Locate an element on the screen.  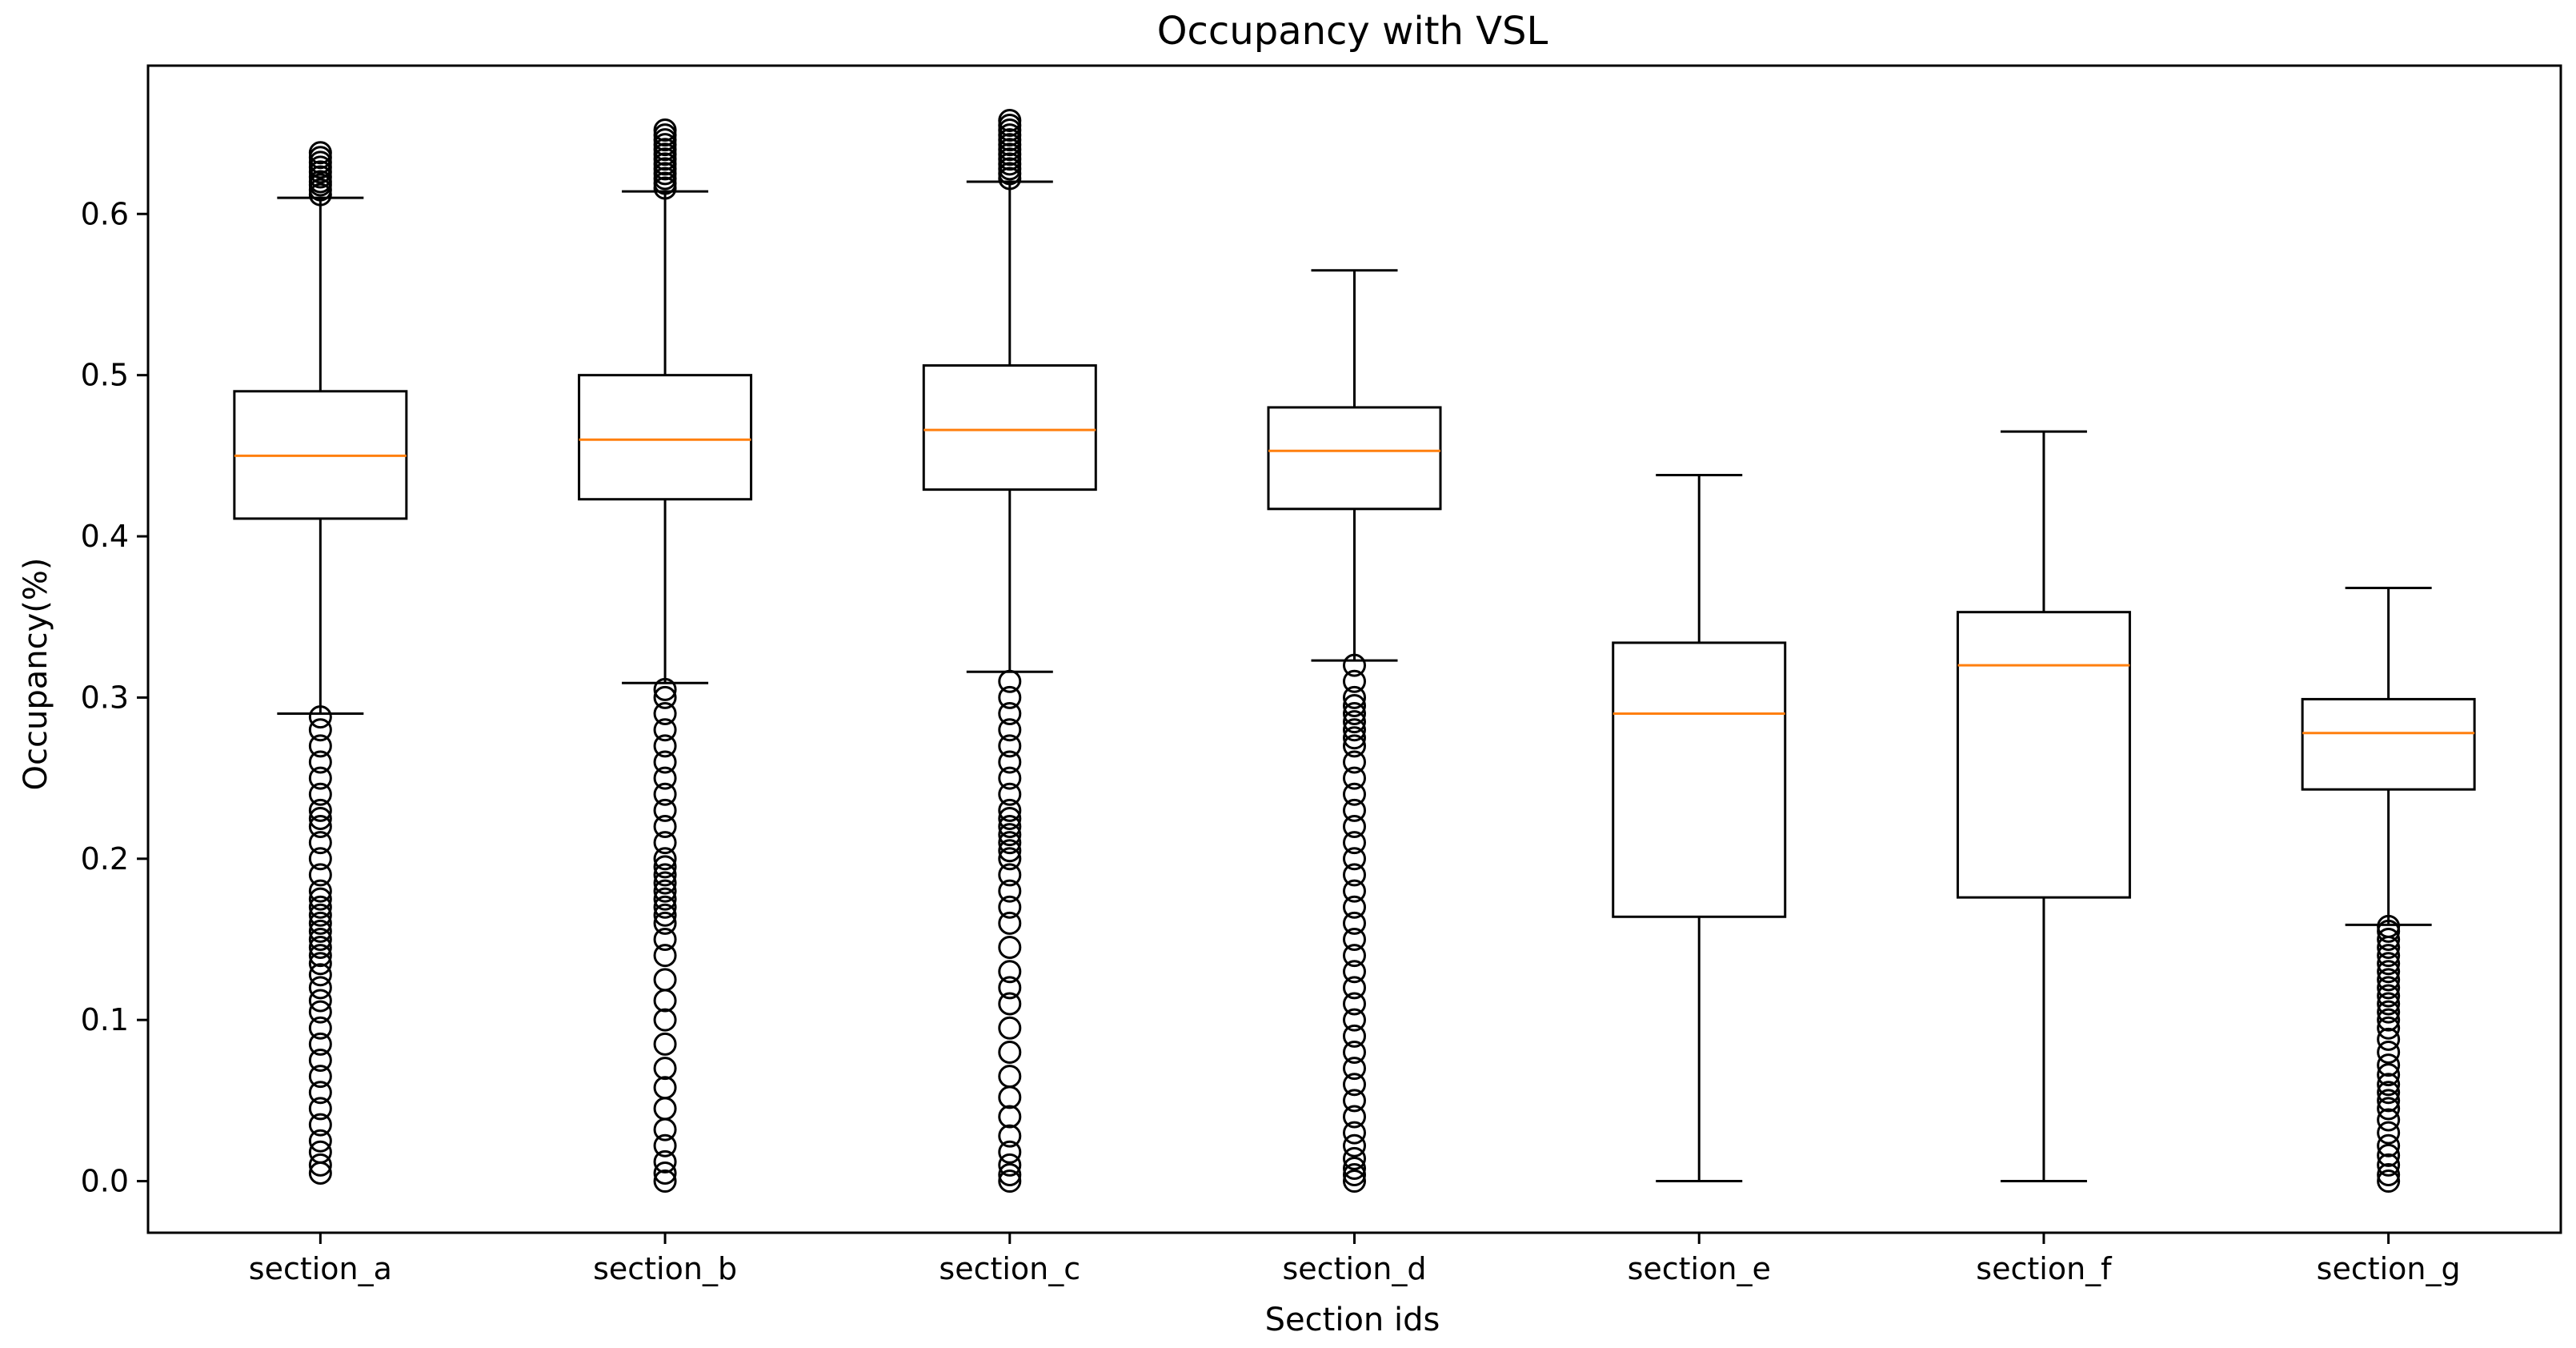
y-tick-label: 0.2 is located at coordinates (105, 859).